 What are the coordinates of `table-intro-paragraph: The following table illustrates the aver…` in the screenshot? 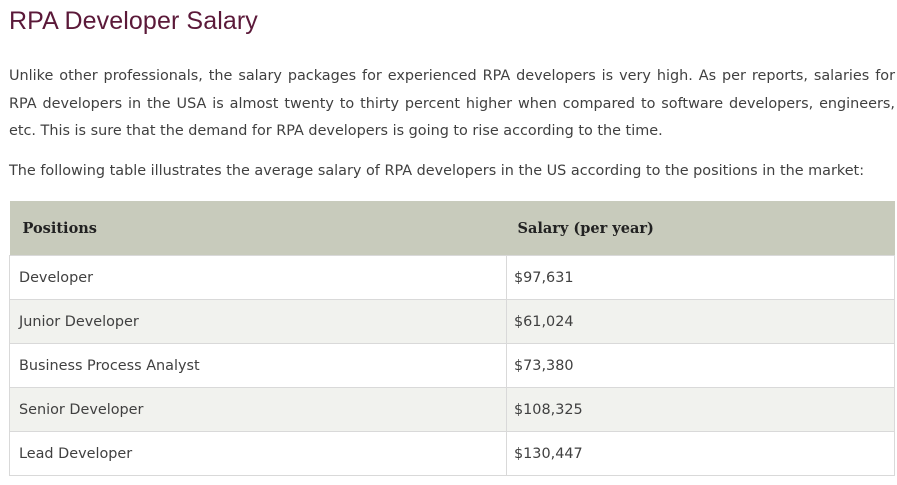 It's located at (437, 171).